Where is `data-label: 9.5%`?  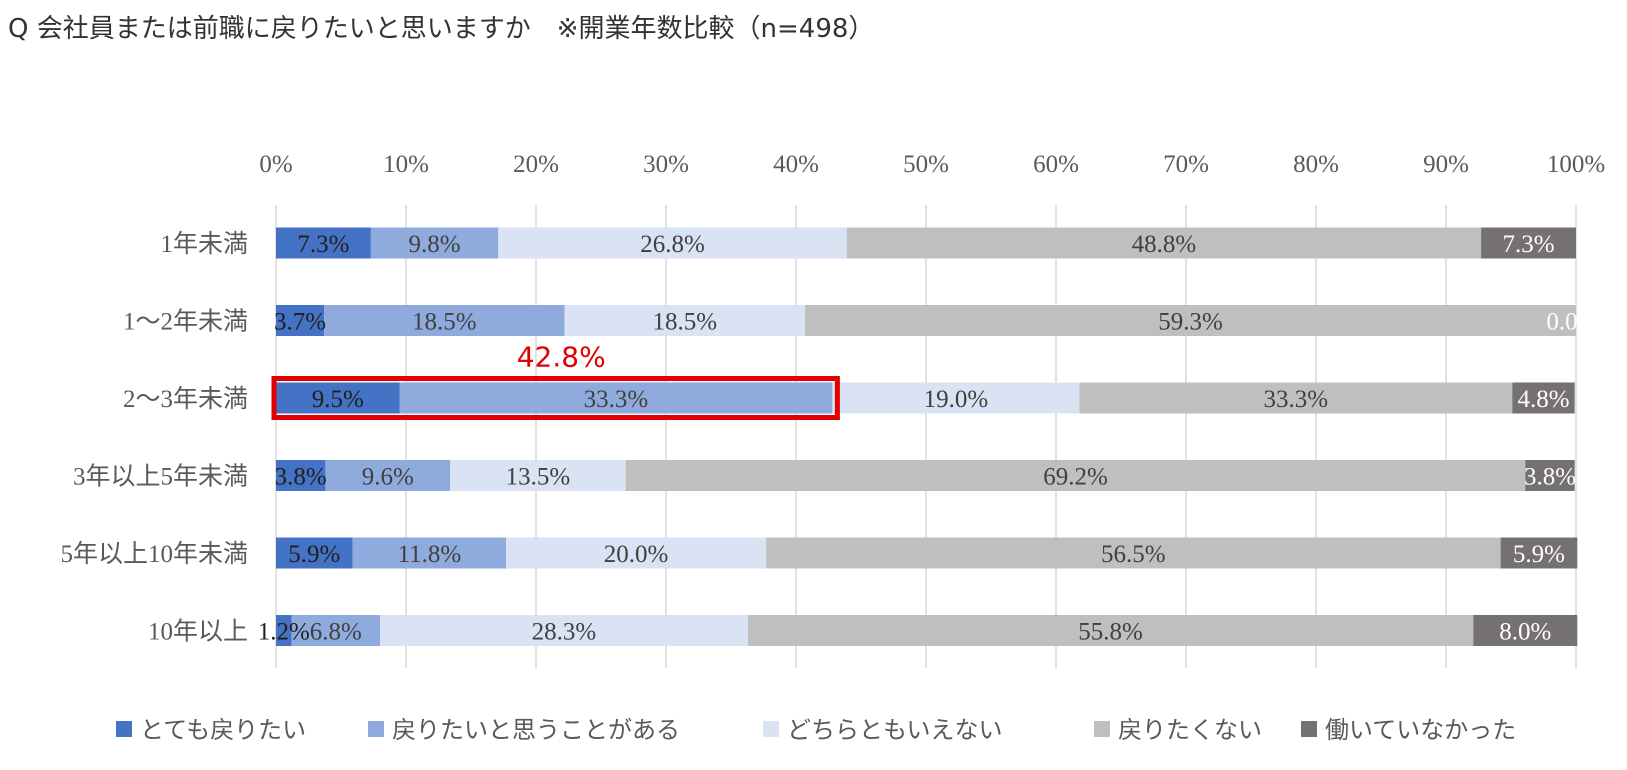
data-label: 9.5% is located at coordinates (338, 399).